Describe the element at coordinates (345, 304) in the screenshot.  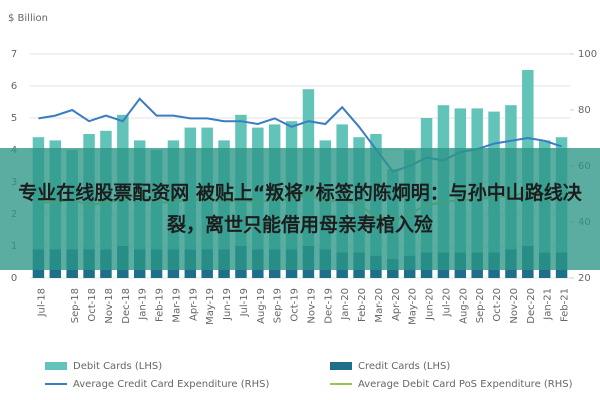
I see `x-tick-label: Jan-20` at that location.